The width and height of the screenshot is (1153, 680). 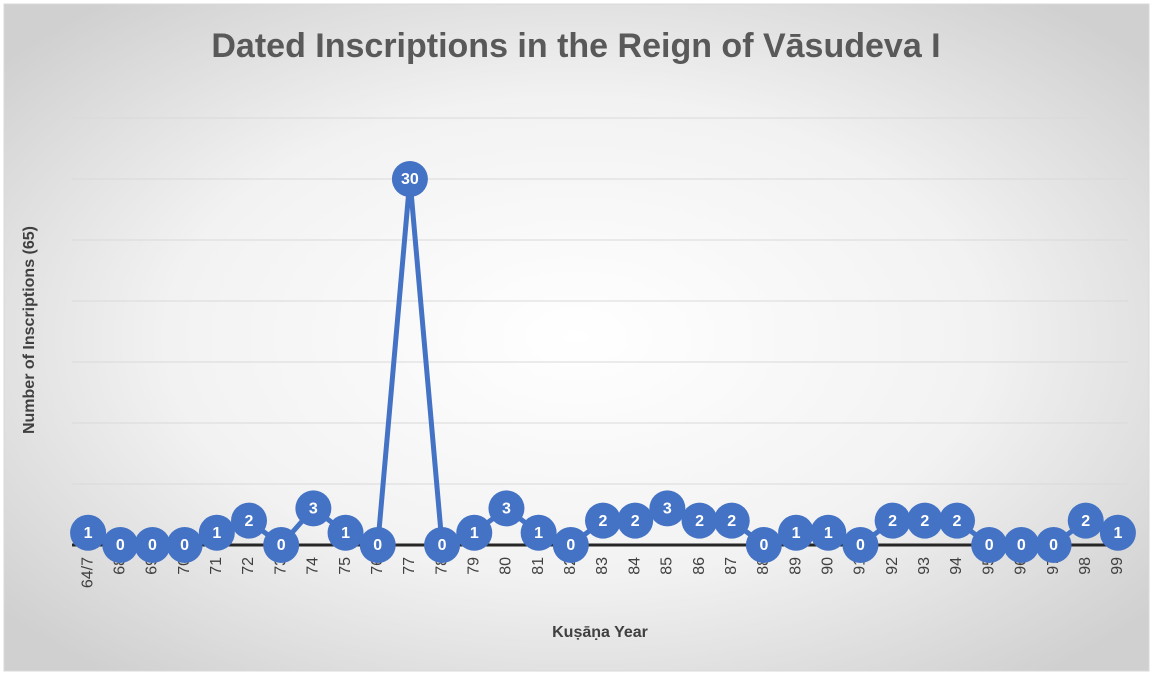 What do you see at coordinates (699, 566) in the screenshot?
I see `x-tick-label: 86` at bounding box center [699, 566].